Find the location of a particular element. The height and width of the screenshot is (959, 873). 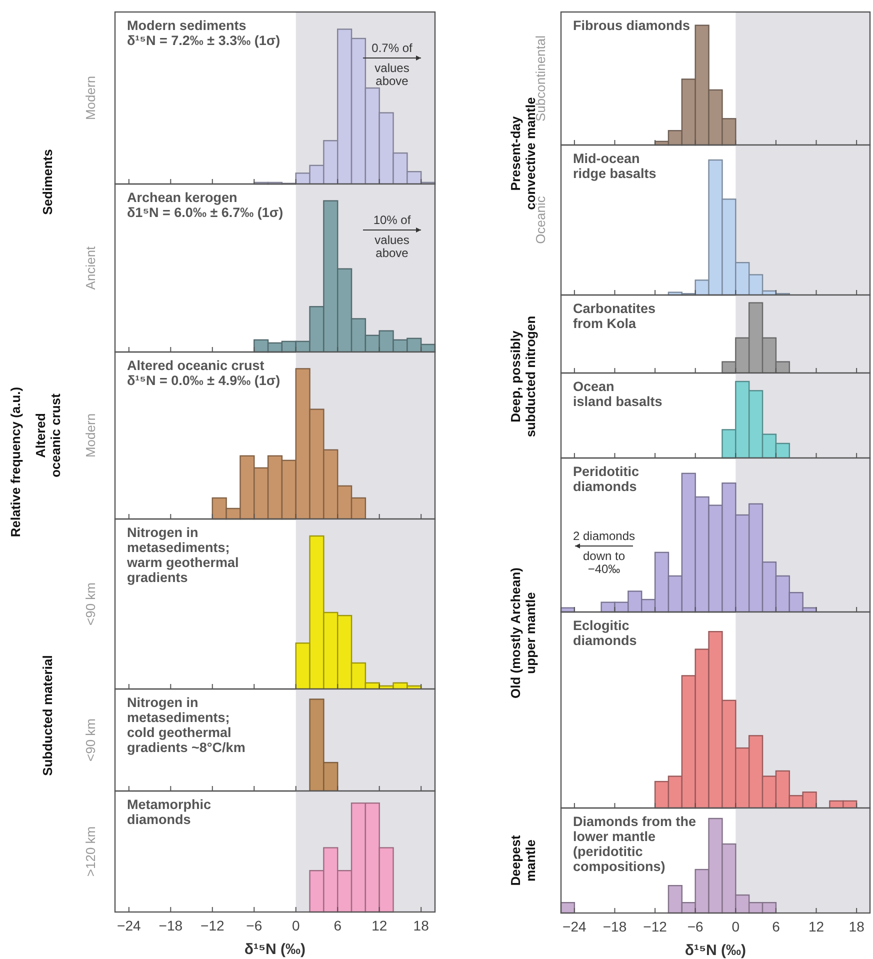

annotation: 2 diamonds down to −40‰ is located at coordinates (604, 552).